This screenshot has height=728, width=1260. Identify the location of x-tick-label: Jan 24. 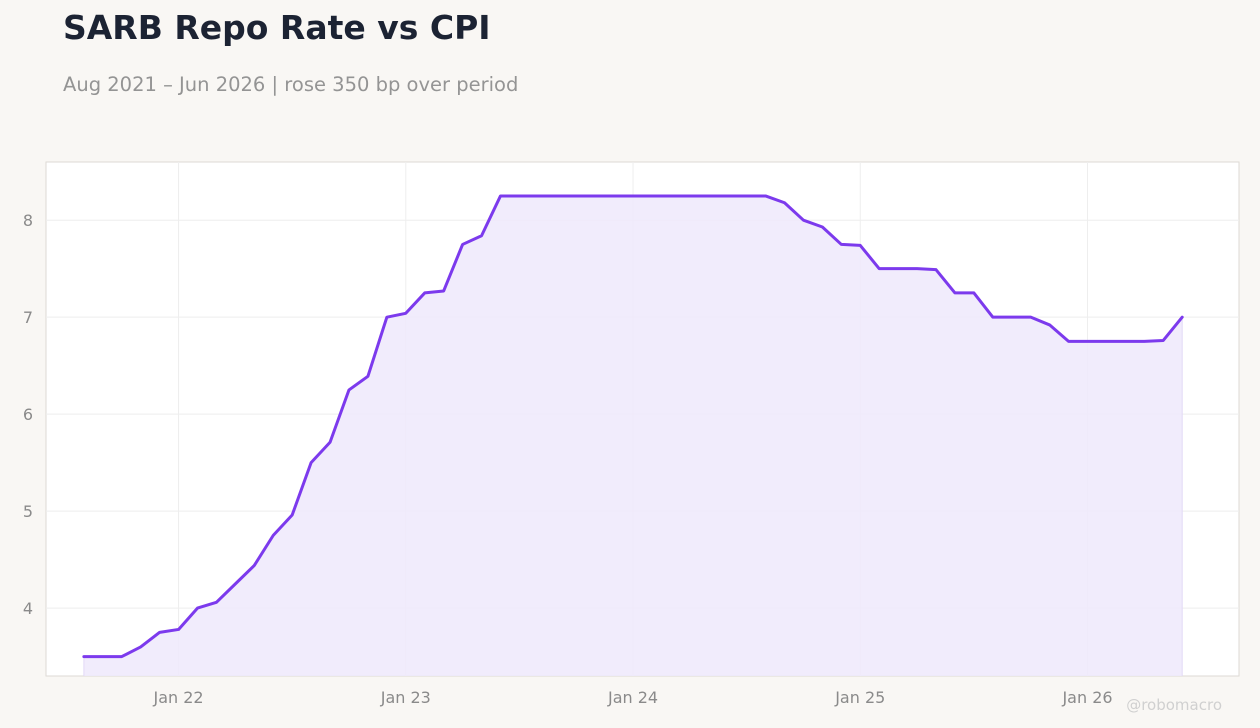
(632, 697).